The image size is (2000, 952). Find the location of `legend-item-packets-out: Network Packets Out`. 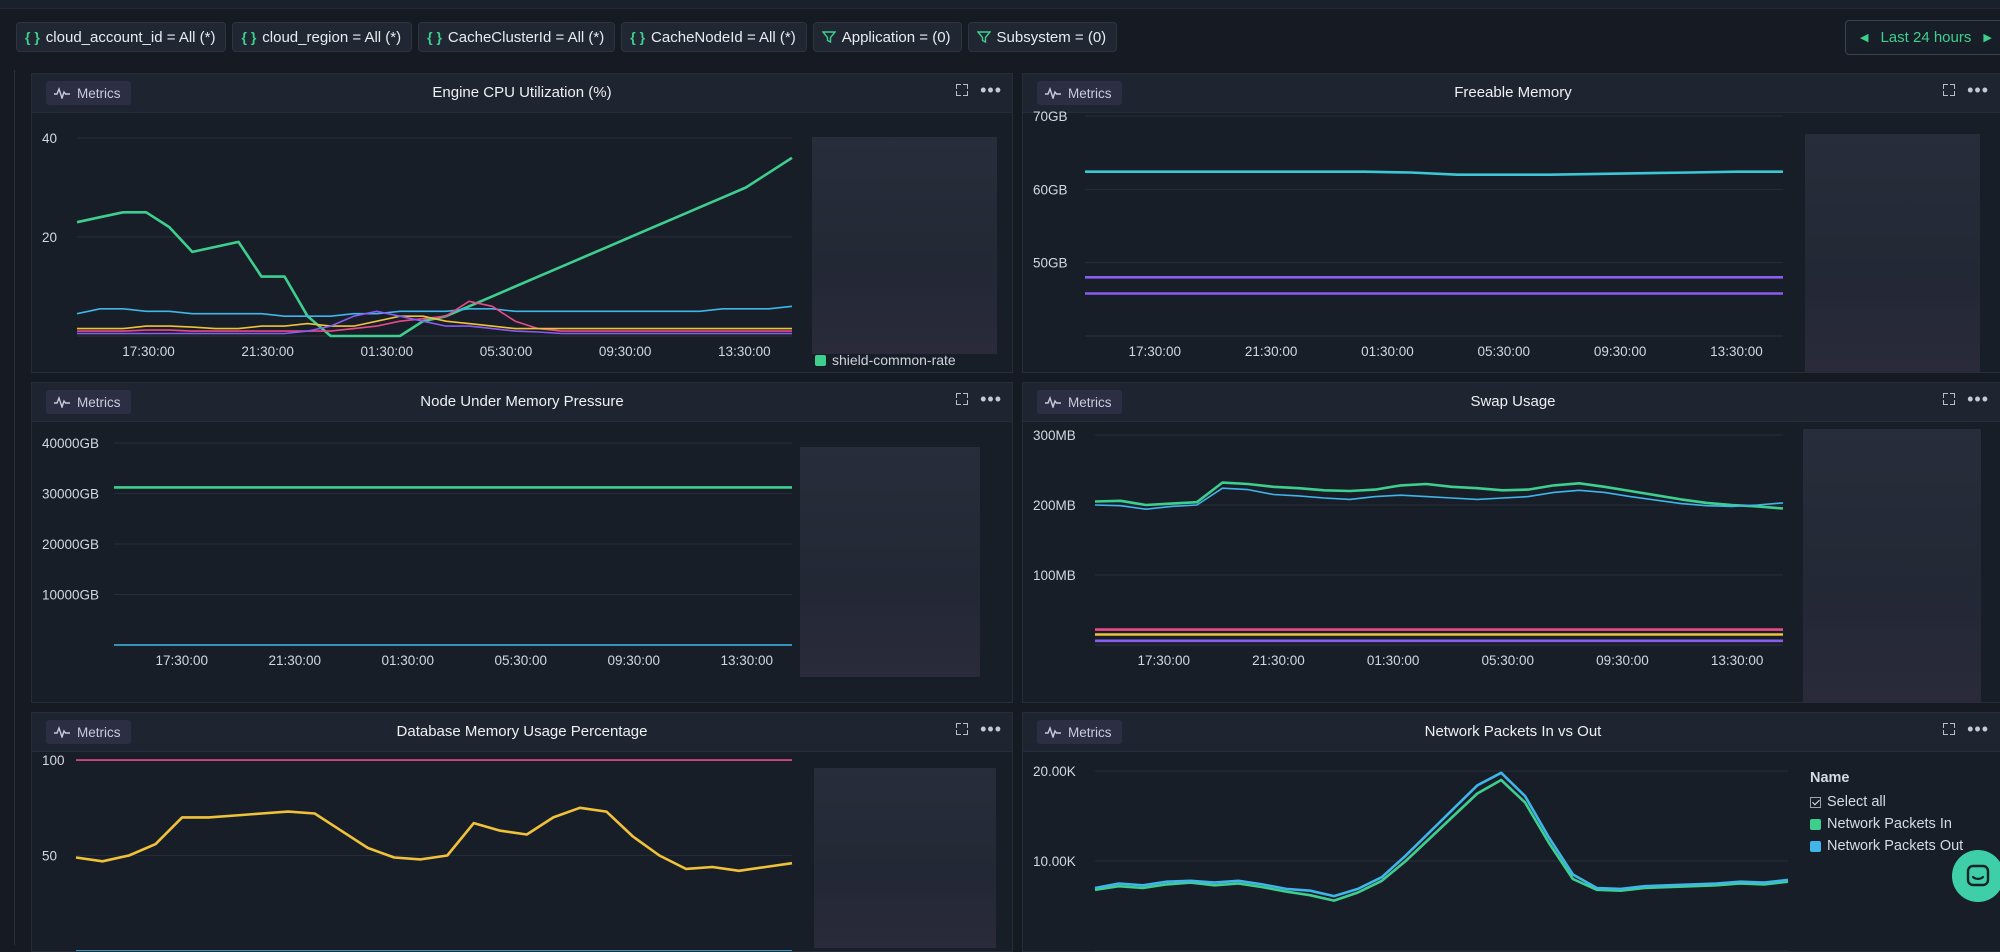

legend-item-packets-out: Network Packets Out is located at coordinates (1886, 846).